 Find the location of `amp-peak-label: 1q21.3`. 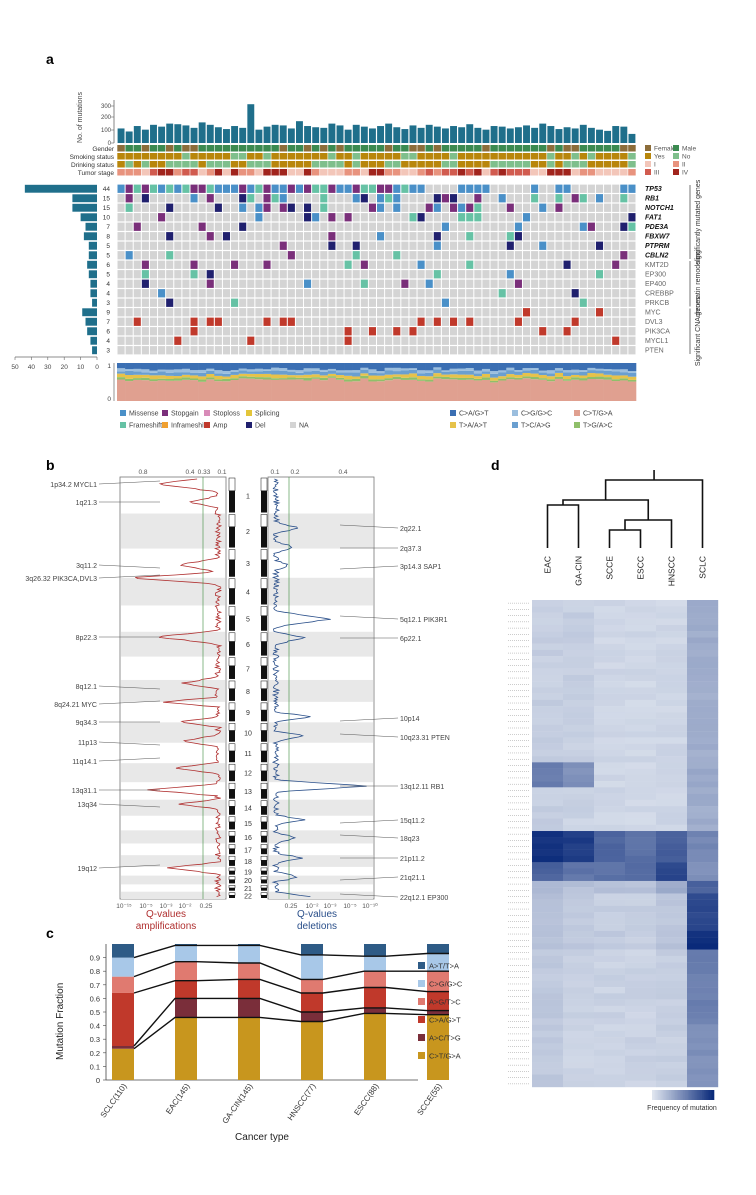

amp-peak-label: 1q21.3 is located at coordinates (87, 503).